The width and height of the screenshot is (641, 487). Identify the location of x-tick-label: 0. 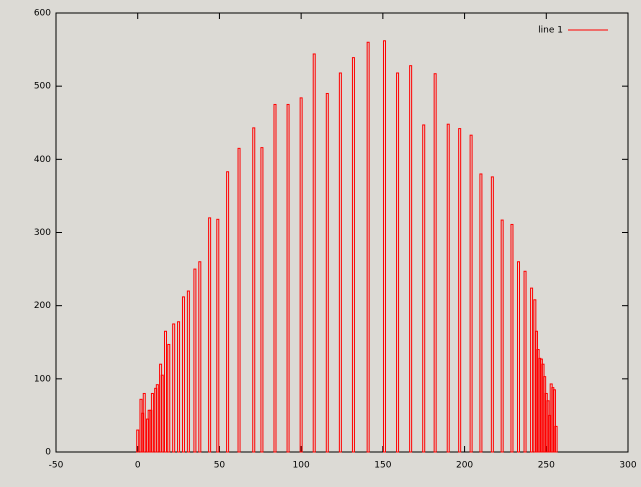
(138, 466).